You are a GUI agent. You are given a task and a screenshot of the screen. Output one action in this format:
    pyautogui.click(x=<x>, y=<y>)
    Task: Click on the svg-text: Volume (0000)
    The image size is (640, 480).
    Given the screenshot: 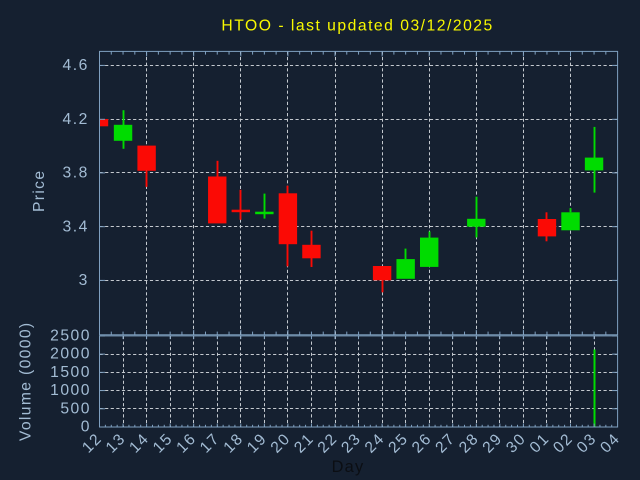 What is the action you would take?
    pyautogui.click(x=26, y=382)
    